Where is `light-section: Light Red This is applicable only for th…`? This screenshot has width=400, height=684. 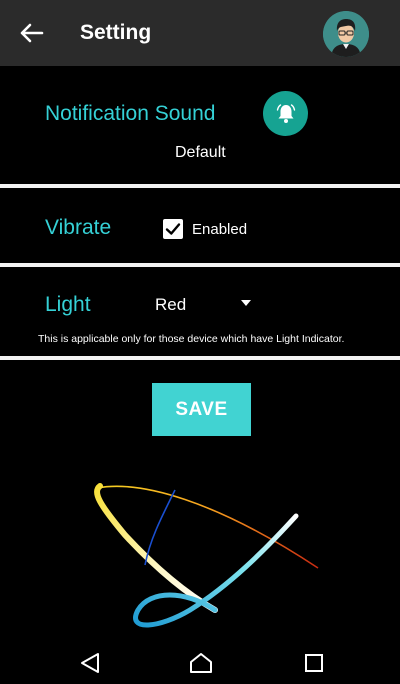
light-section: Light Red This is applicable only for th… is located at coordinates (200, 311).